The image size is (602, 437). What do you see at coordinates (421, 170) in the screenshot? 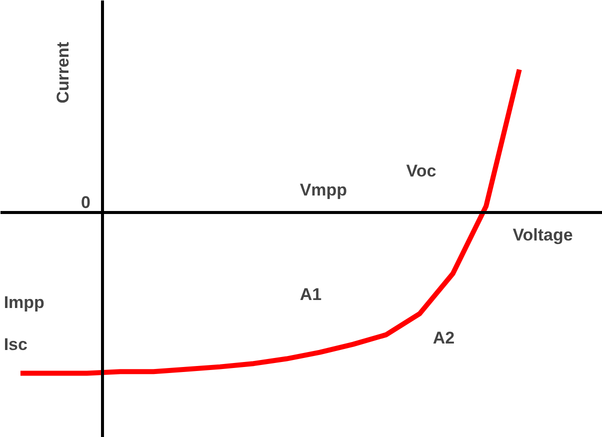
I see `annotation: Voc` at bounding box center [421, 170].